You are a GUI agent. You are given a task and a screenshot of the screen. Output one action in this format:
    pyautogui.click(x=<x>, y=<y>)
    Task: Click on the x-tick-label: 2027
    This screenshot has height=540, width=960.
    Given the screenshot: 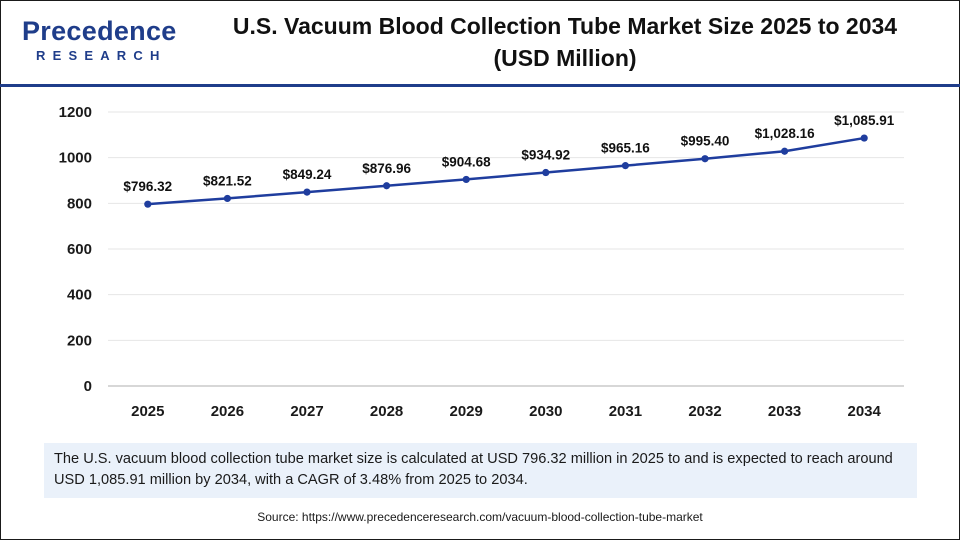 What is the action you would take?
    pyautogui.click(x=306, y=411)
    